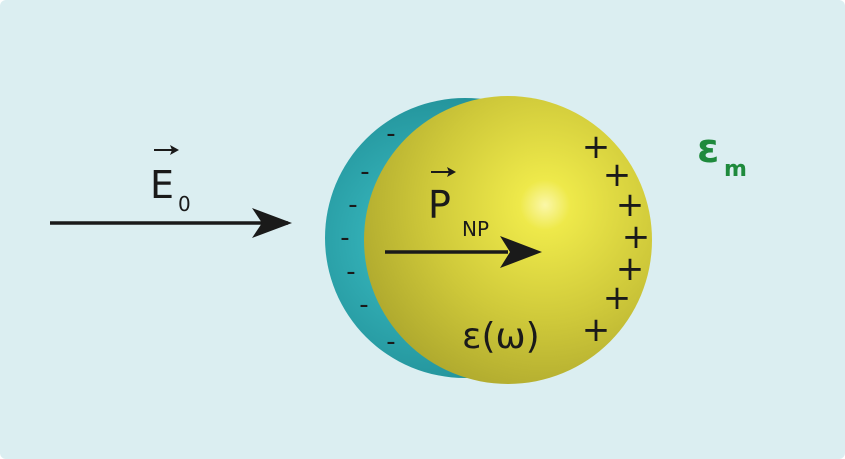 This screenshot has height=459, width=845. I want to click on medium-permittivity-symbol: ε, so click(708, 149).